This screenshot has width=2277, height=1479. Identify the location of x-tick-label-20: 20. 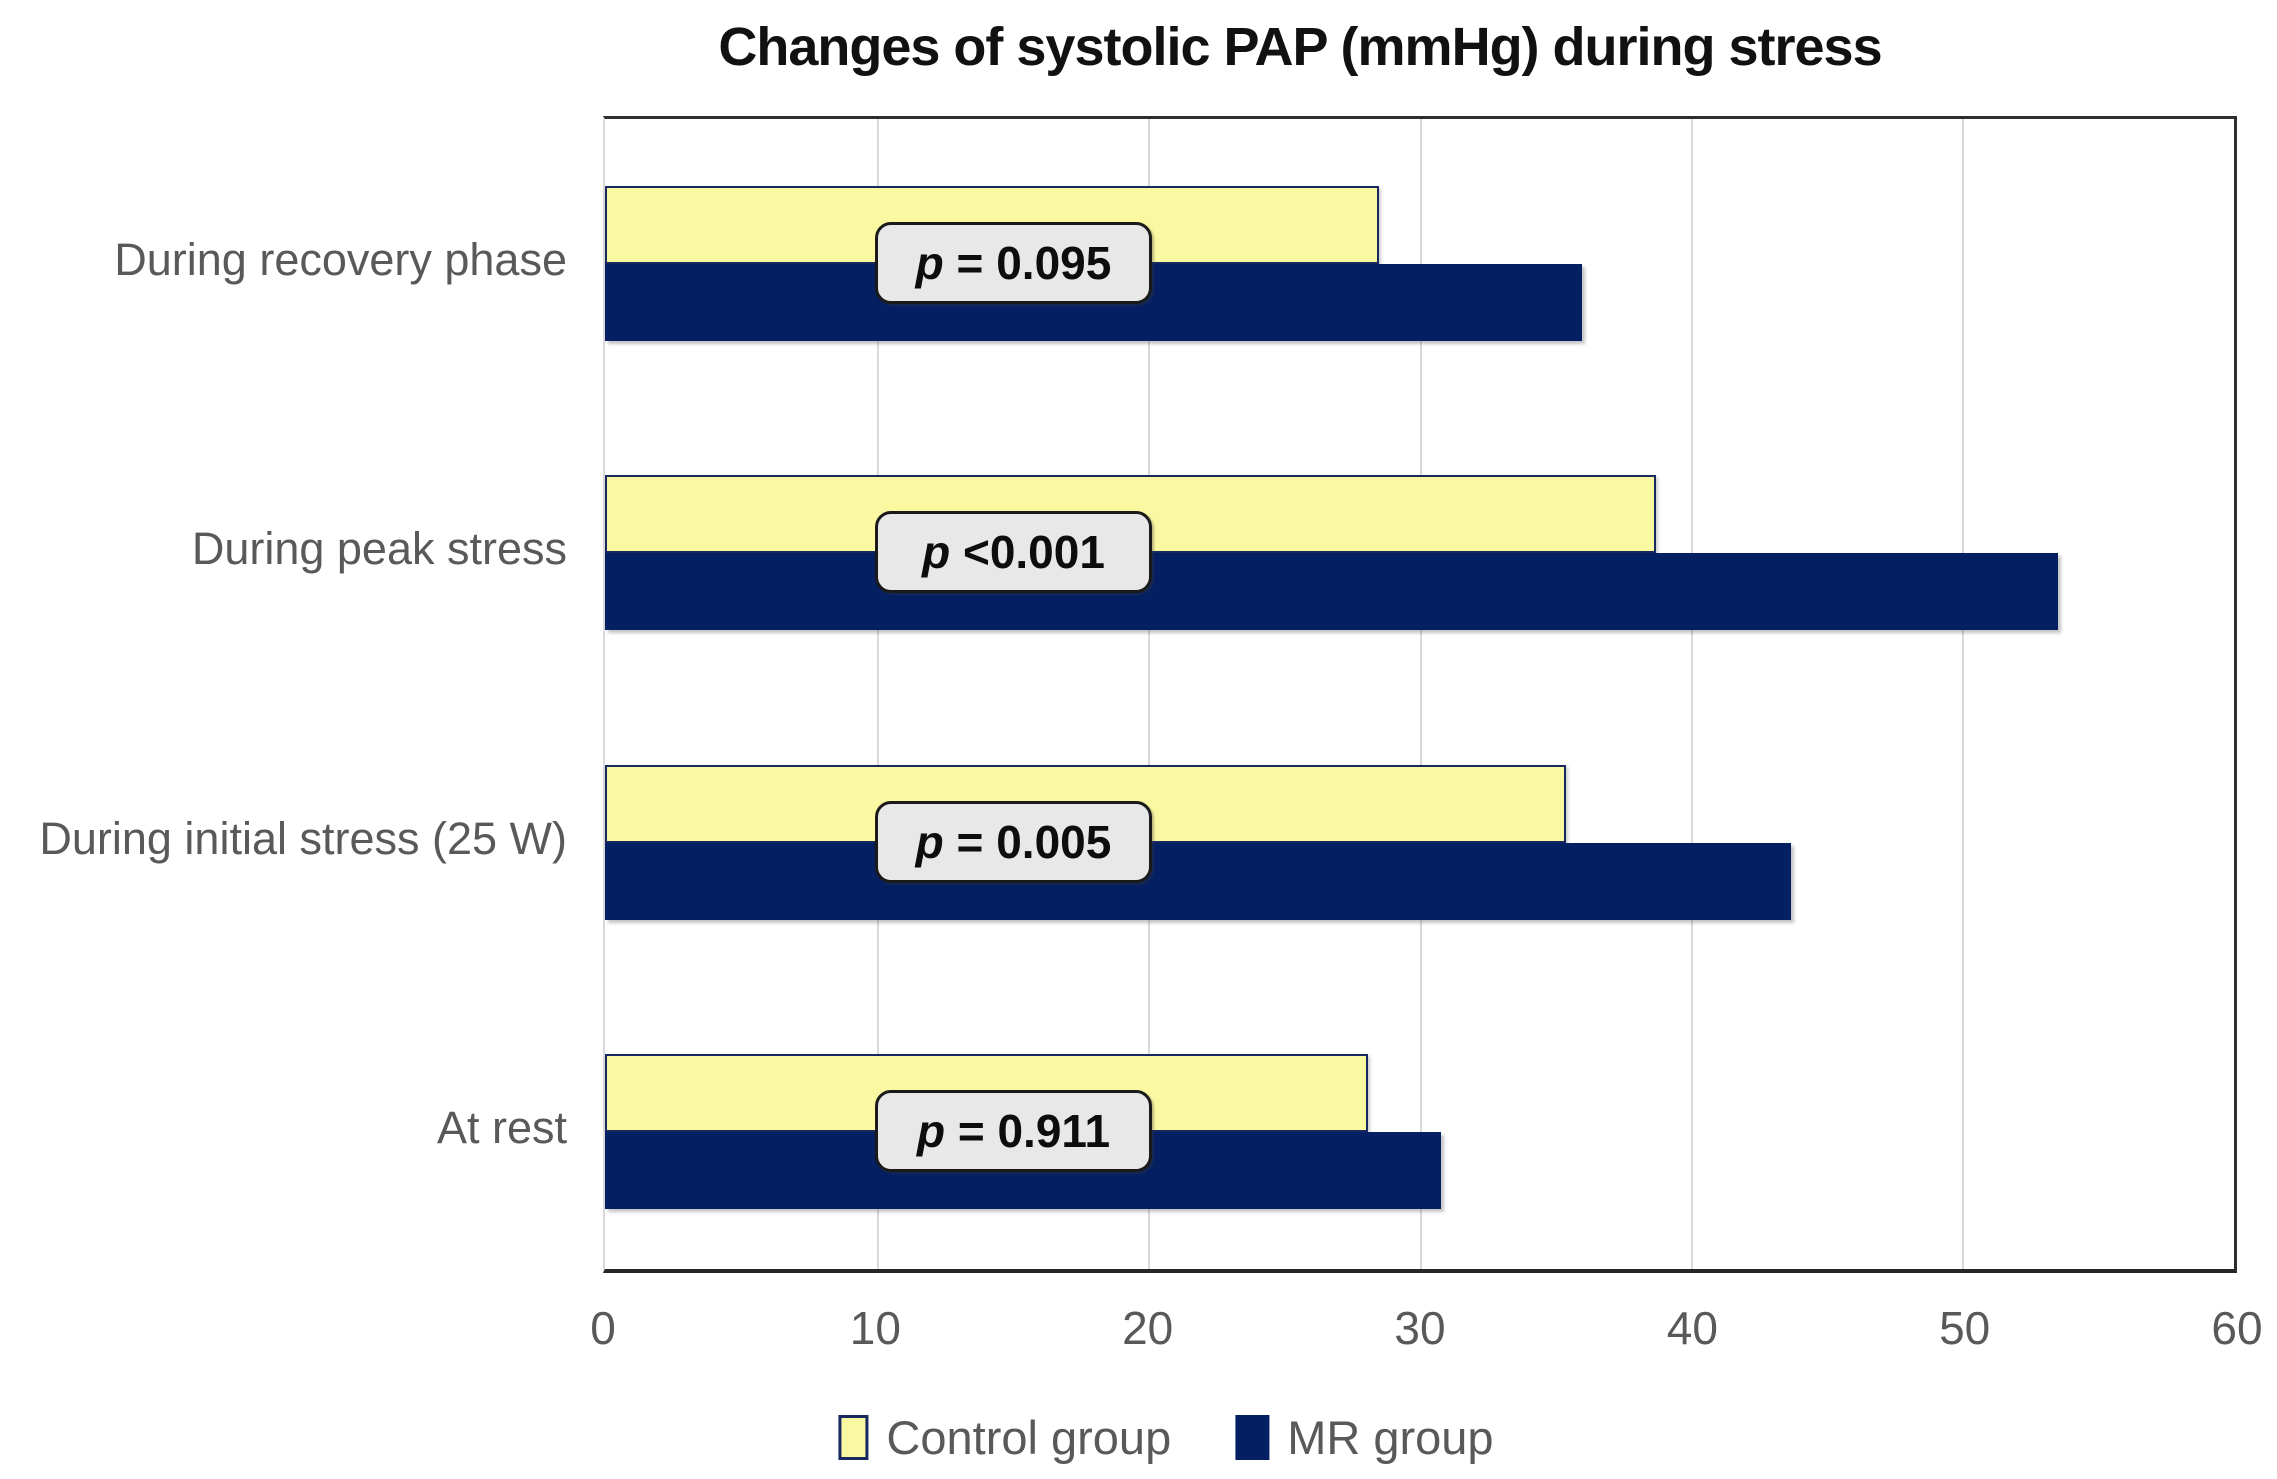
(1148, 1328).